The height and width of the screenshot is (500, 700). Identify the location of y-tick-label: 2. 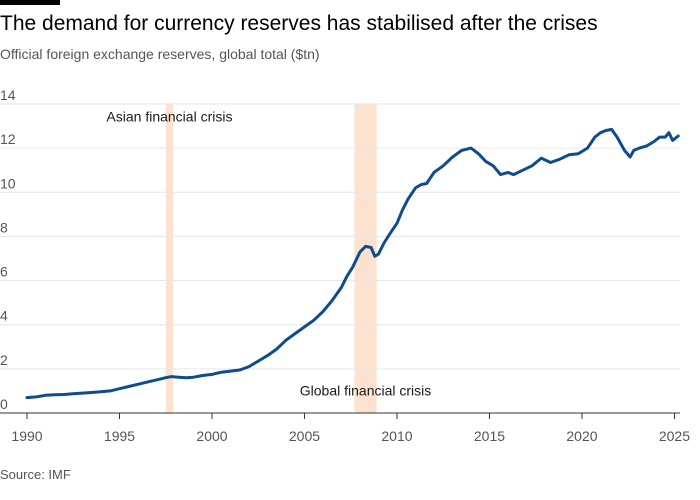
(4, 360).